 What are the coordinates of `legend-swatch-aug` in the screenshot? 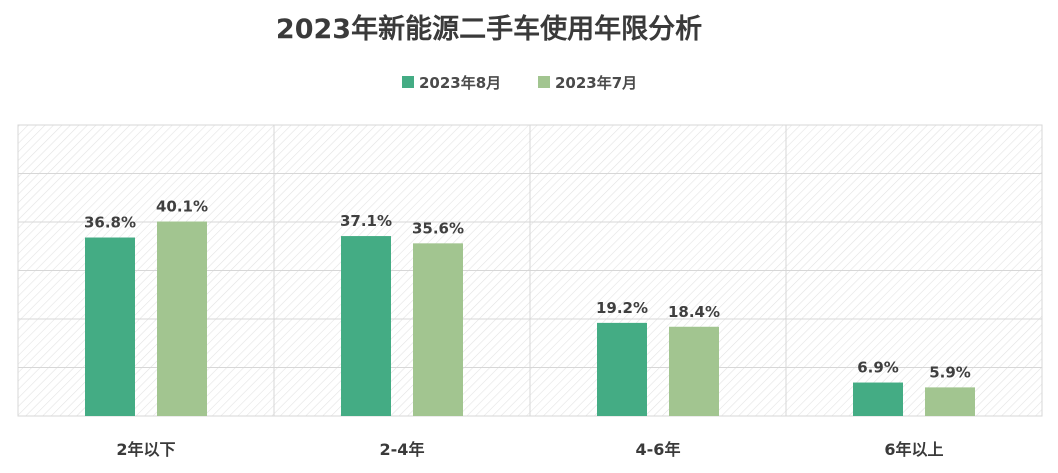 It's located at (408, 82).